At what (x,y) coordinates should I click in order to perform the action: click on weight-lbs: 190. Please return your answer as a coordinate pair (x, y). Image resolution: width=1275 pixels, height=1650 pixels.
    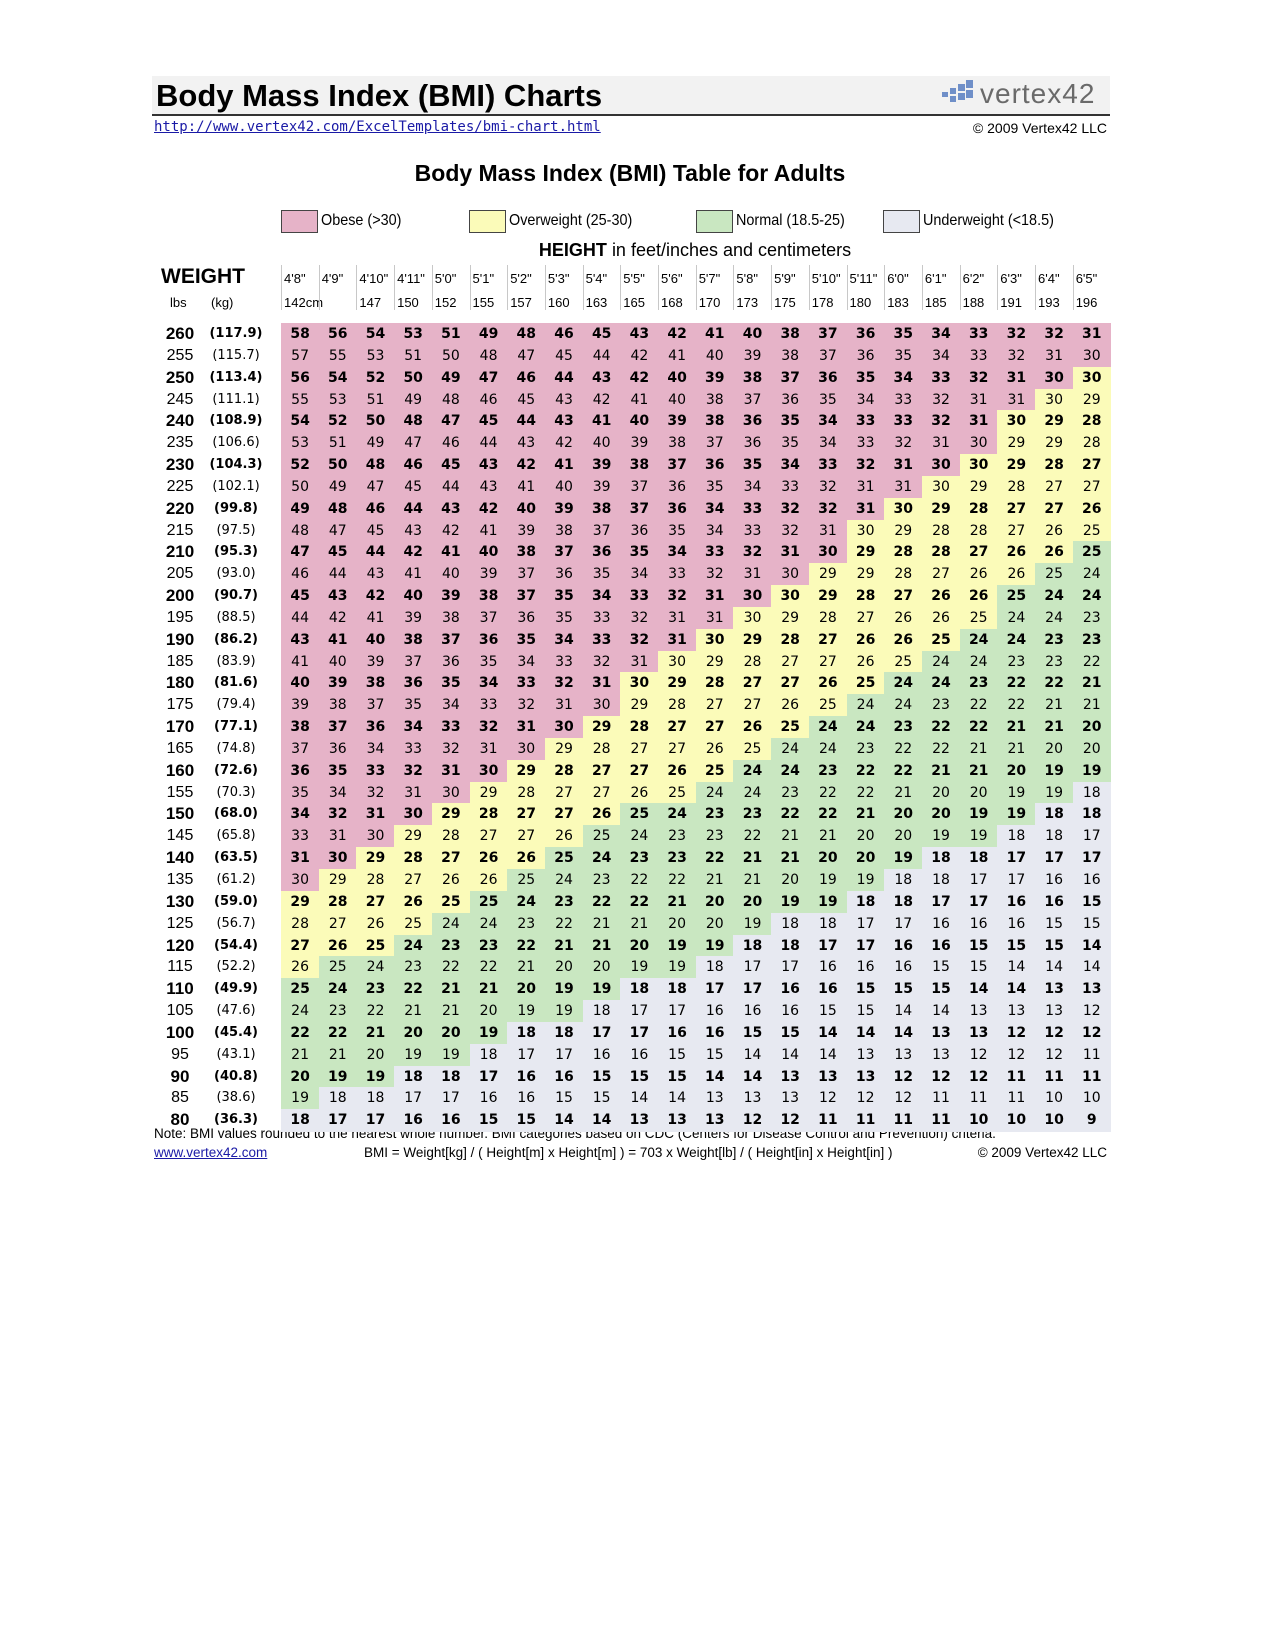
    Looking at the image, I should click on (180, 639).